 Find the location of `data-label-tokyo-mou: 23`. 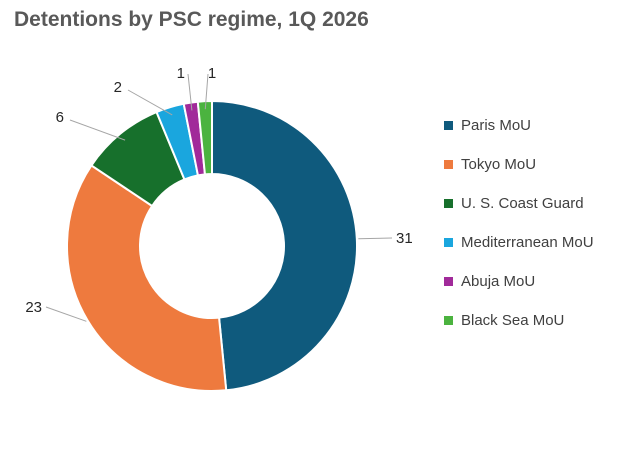

data-label-tokyo-mou: 23 is located at coordinates (33, 307).